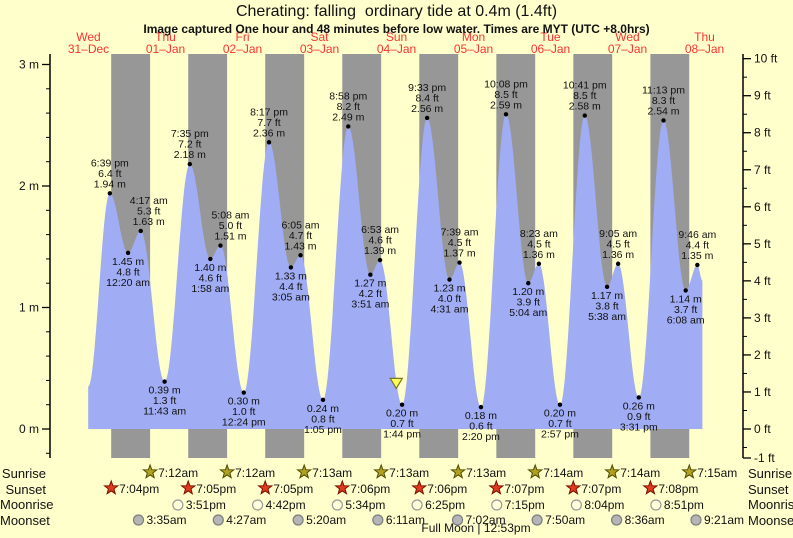  Describe the element at coordinates (370, 284) in the screenshot. I see `tide-annotation-low: 1.27 m` at that location.